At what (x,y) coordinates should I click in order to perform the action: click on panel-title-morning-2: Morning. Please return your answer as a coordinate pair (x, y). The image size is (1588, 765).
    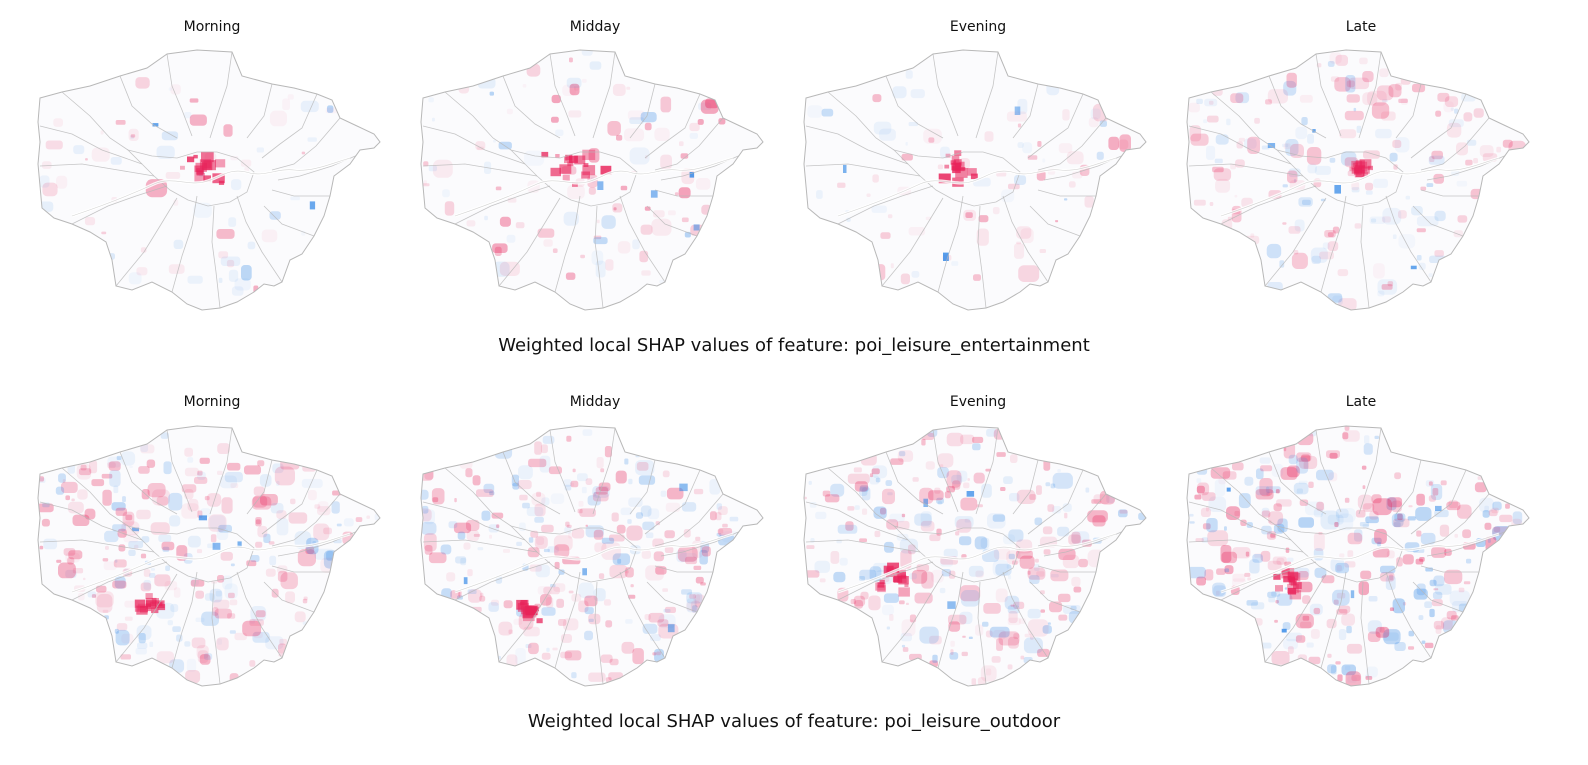
    Looking at the image, I should click on (212, 402).